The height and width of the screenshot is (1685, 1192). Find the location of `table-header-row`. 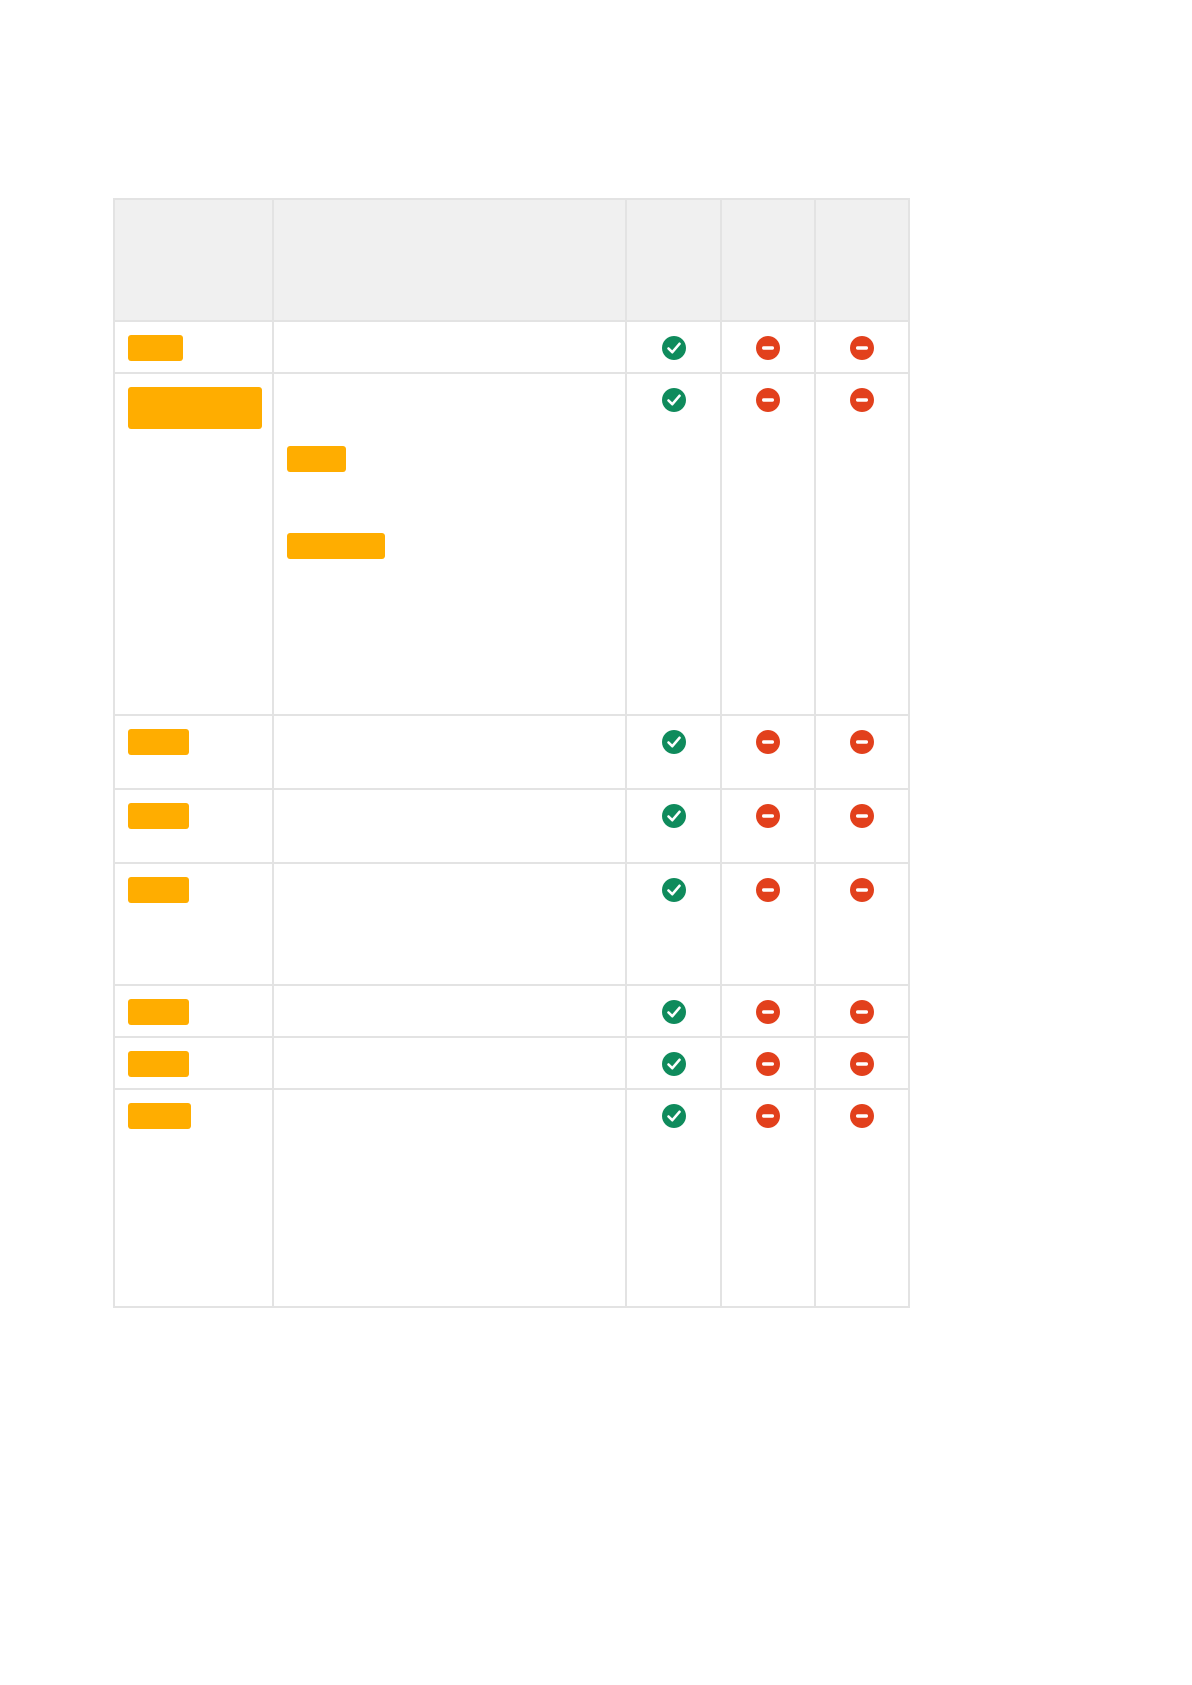

table-header-row is located at coordinates (512, 260).